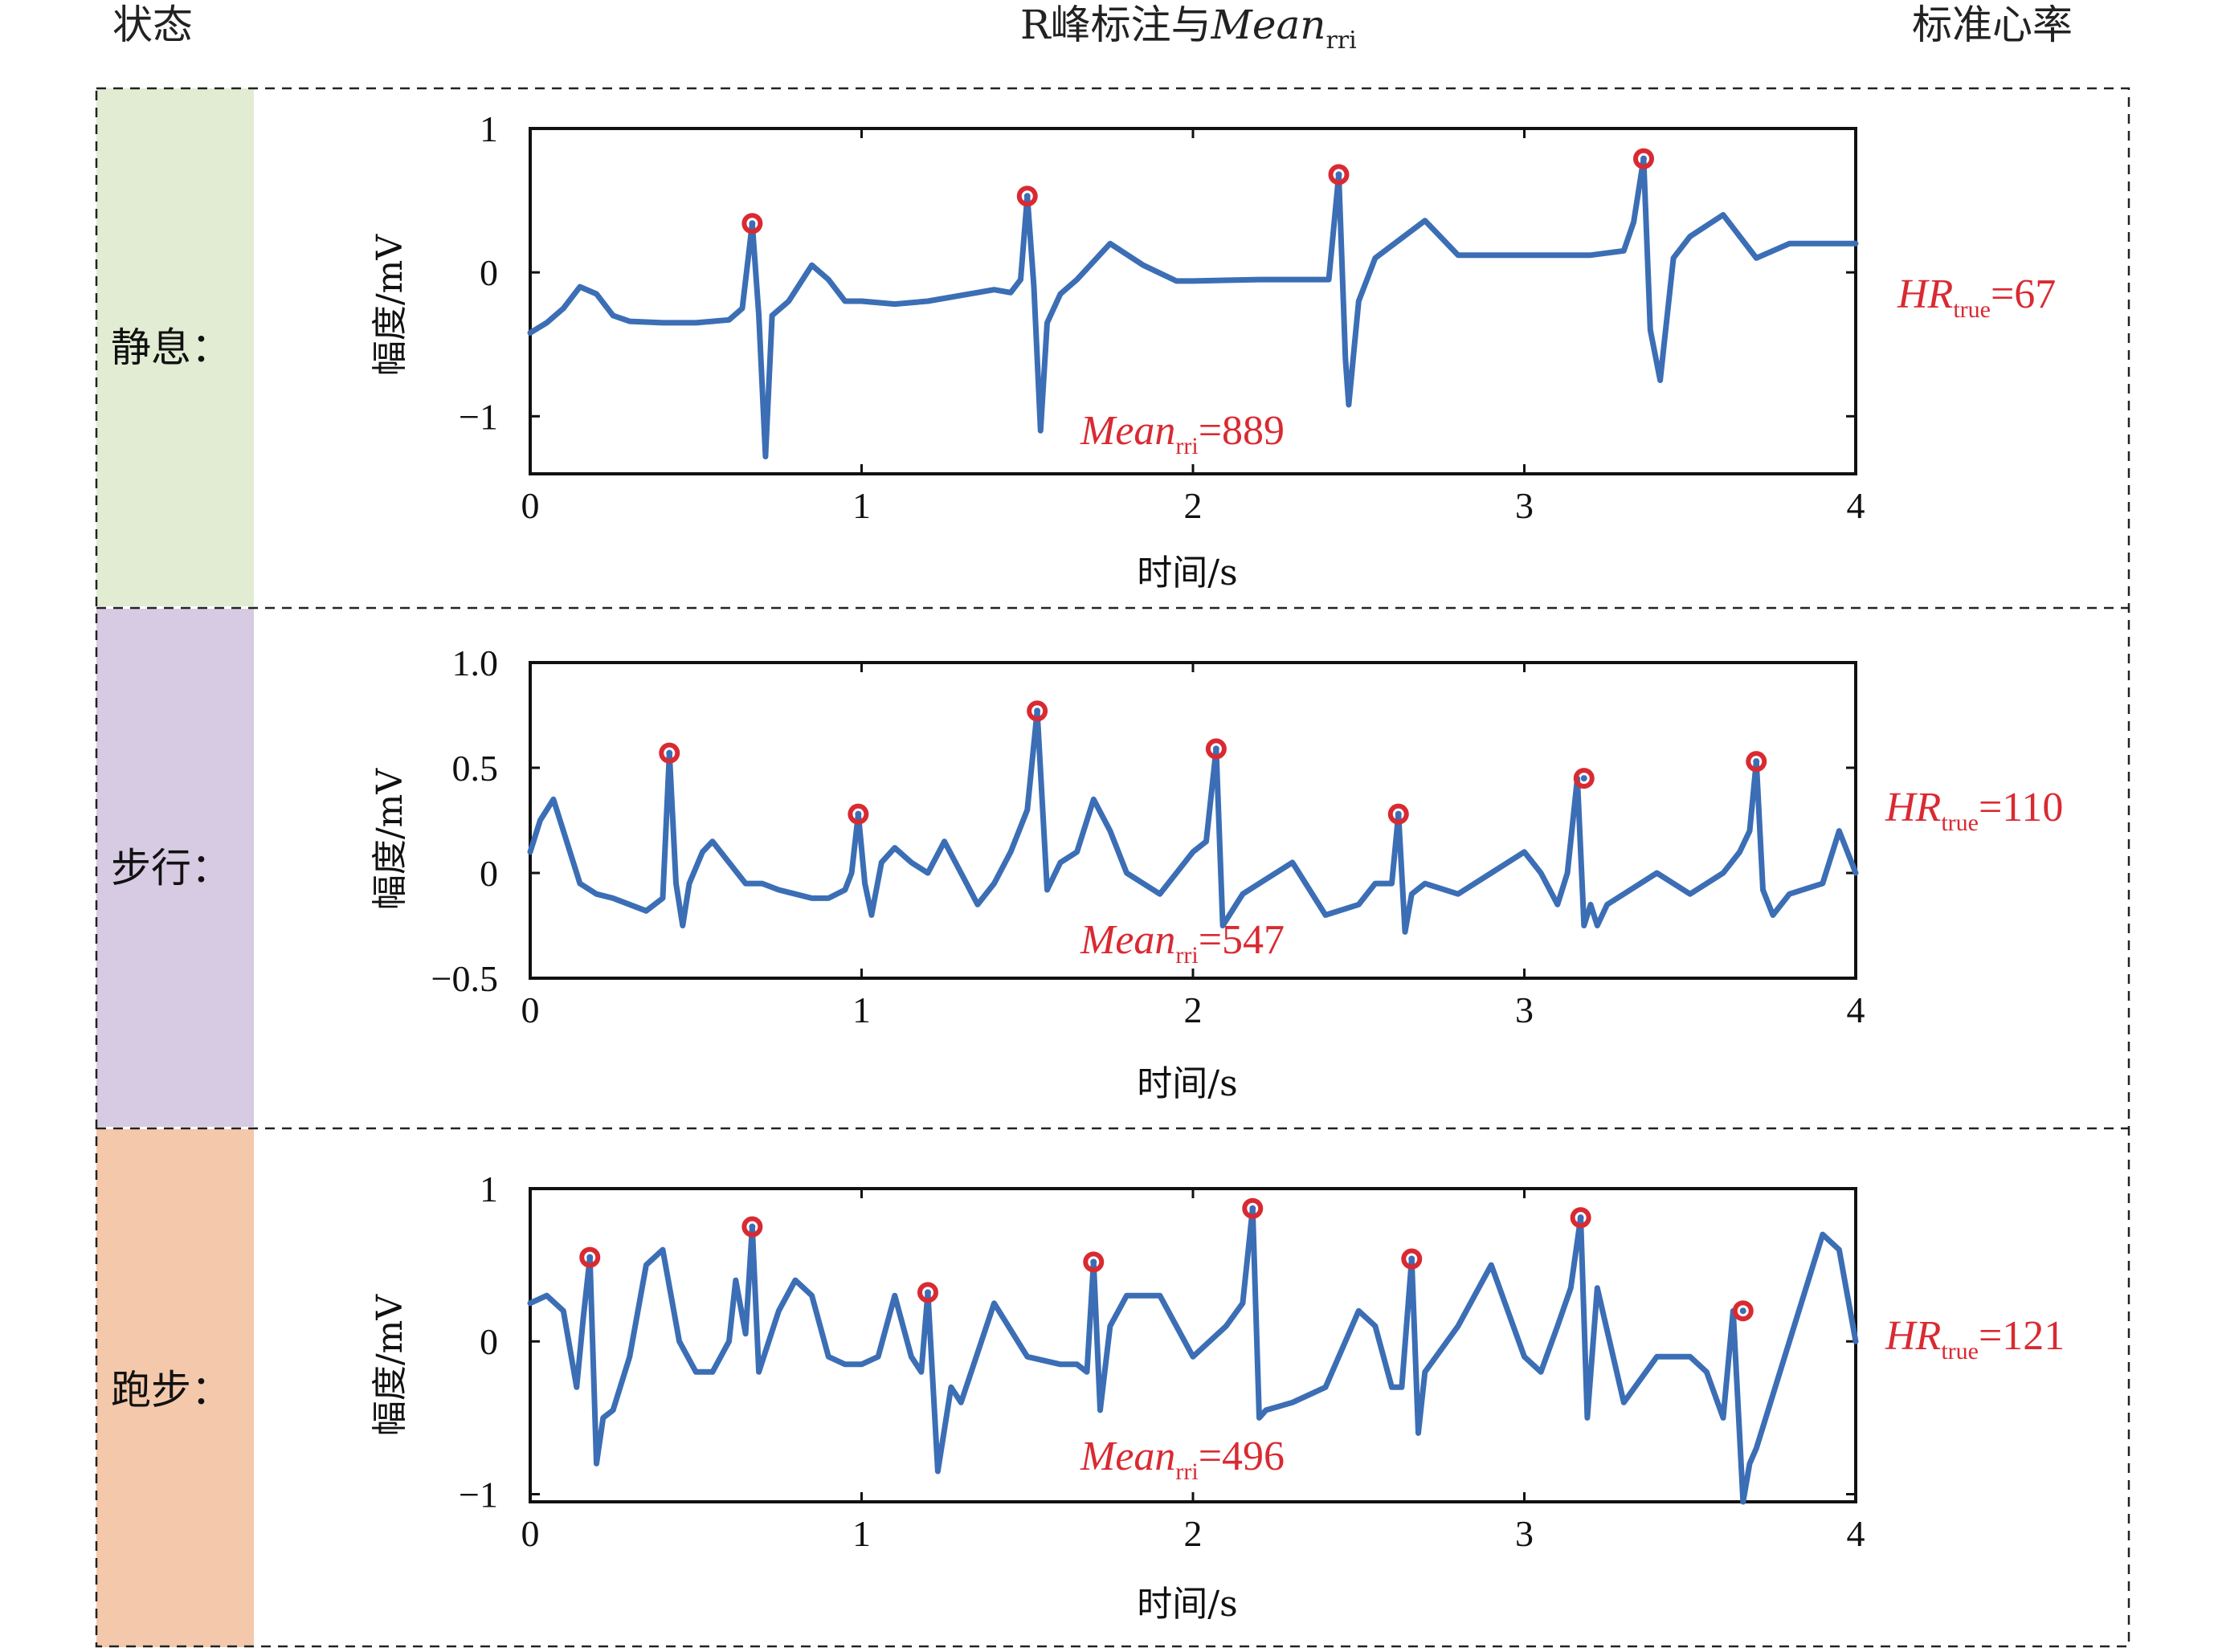  I want to click on state-label: 步行：, so click(171, 868).